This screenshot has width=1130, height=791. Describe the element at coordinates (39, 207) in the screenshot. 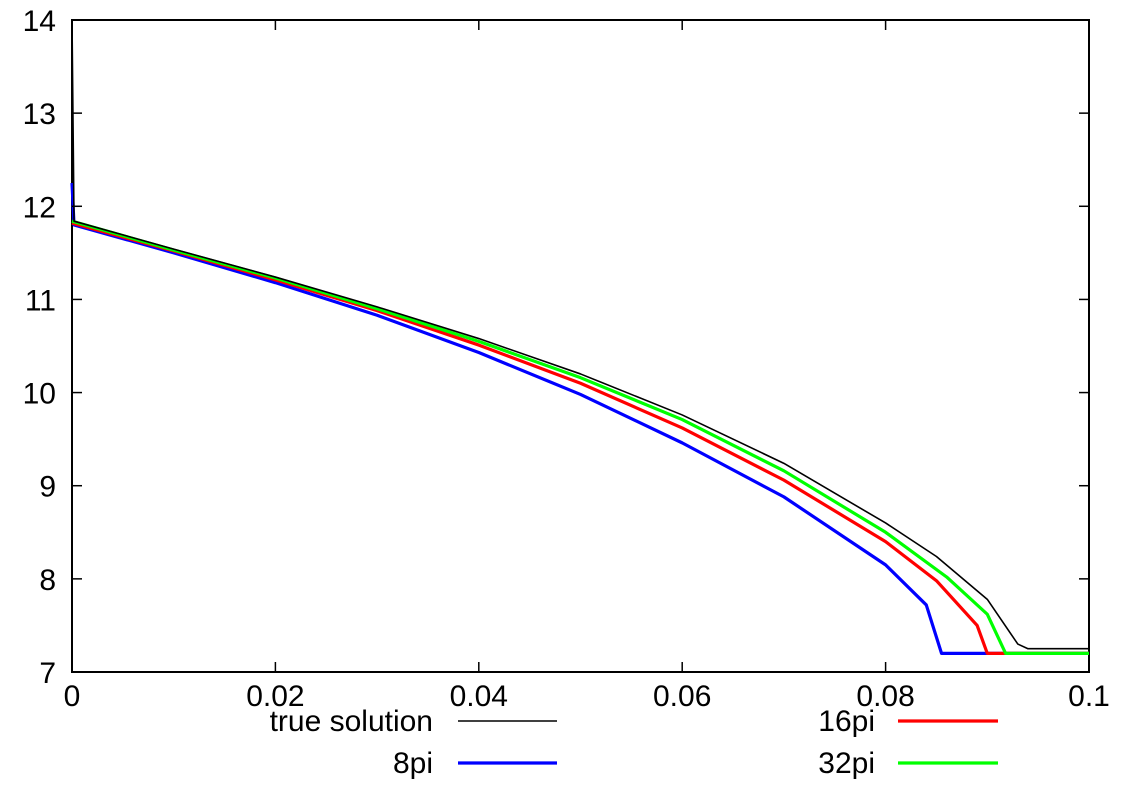

I see `y-tick-label: 12` at that location.